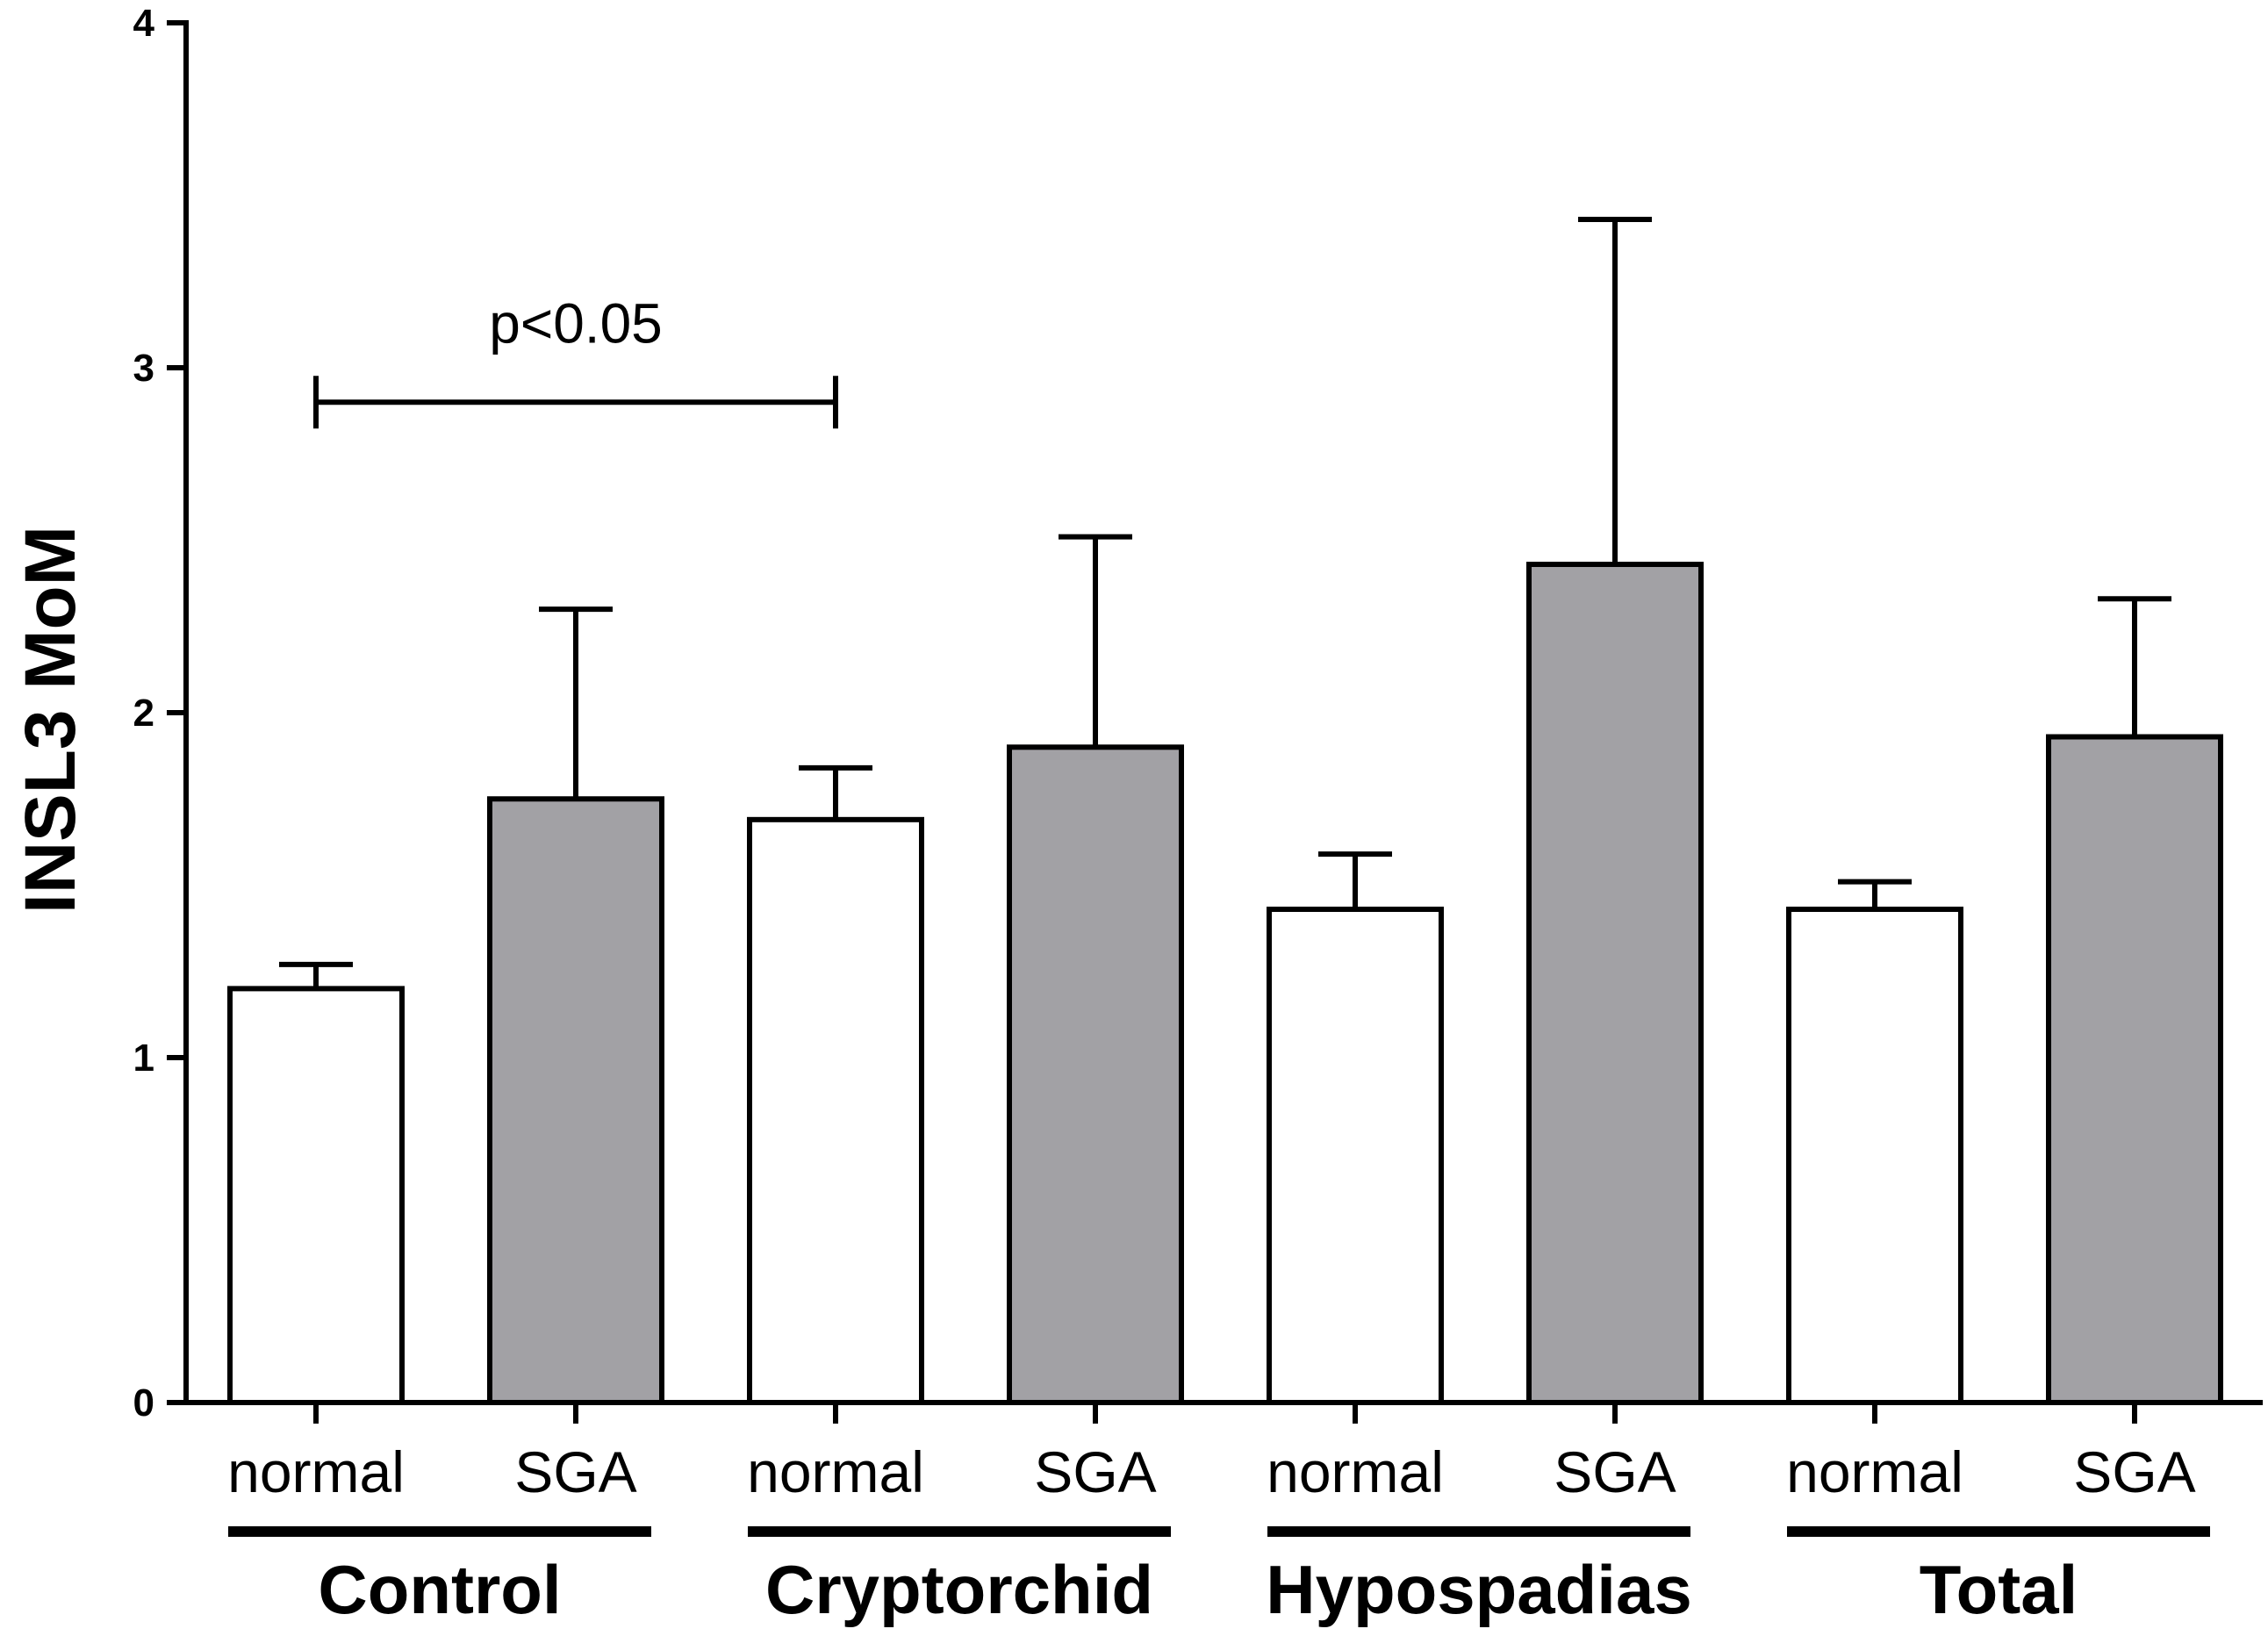 The image size is (2268, 1636). I want to click on y-tick-label-2: 2, so click(143, 713).